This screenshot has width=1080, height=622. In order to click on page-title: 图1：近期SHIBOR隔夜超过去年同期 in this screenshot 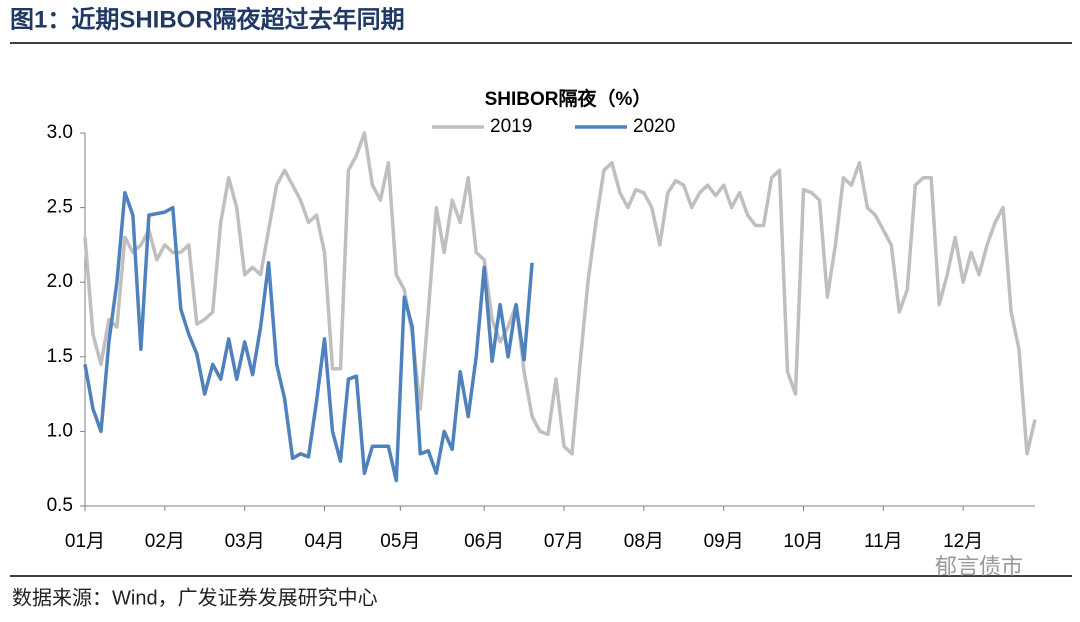, I will do `click(207, 19)`.